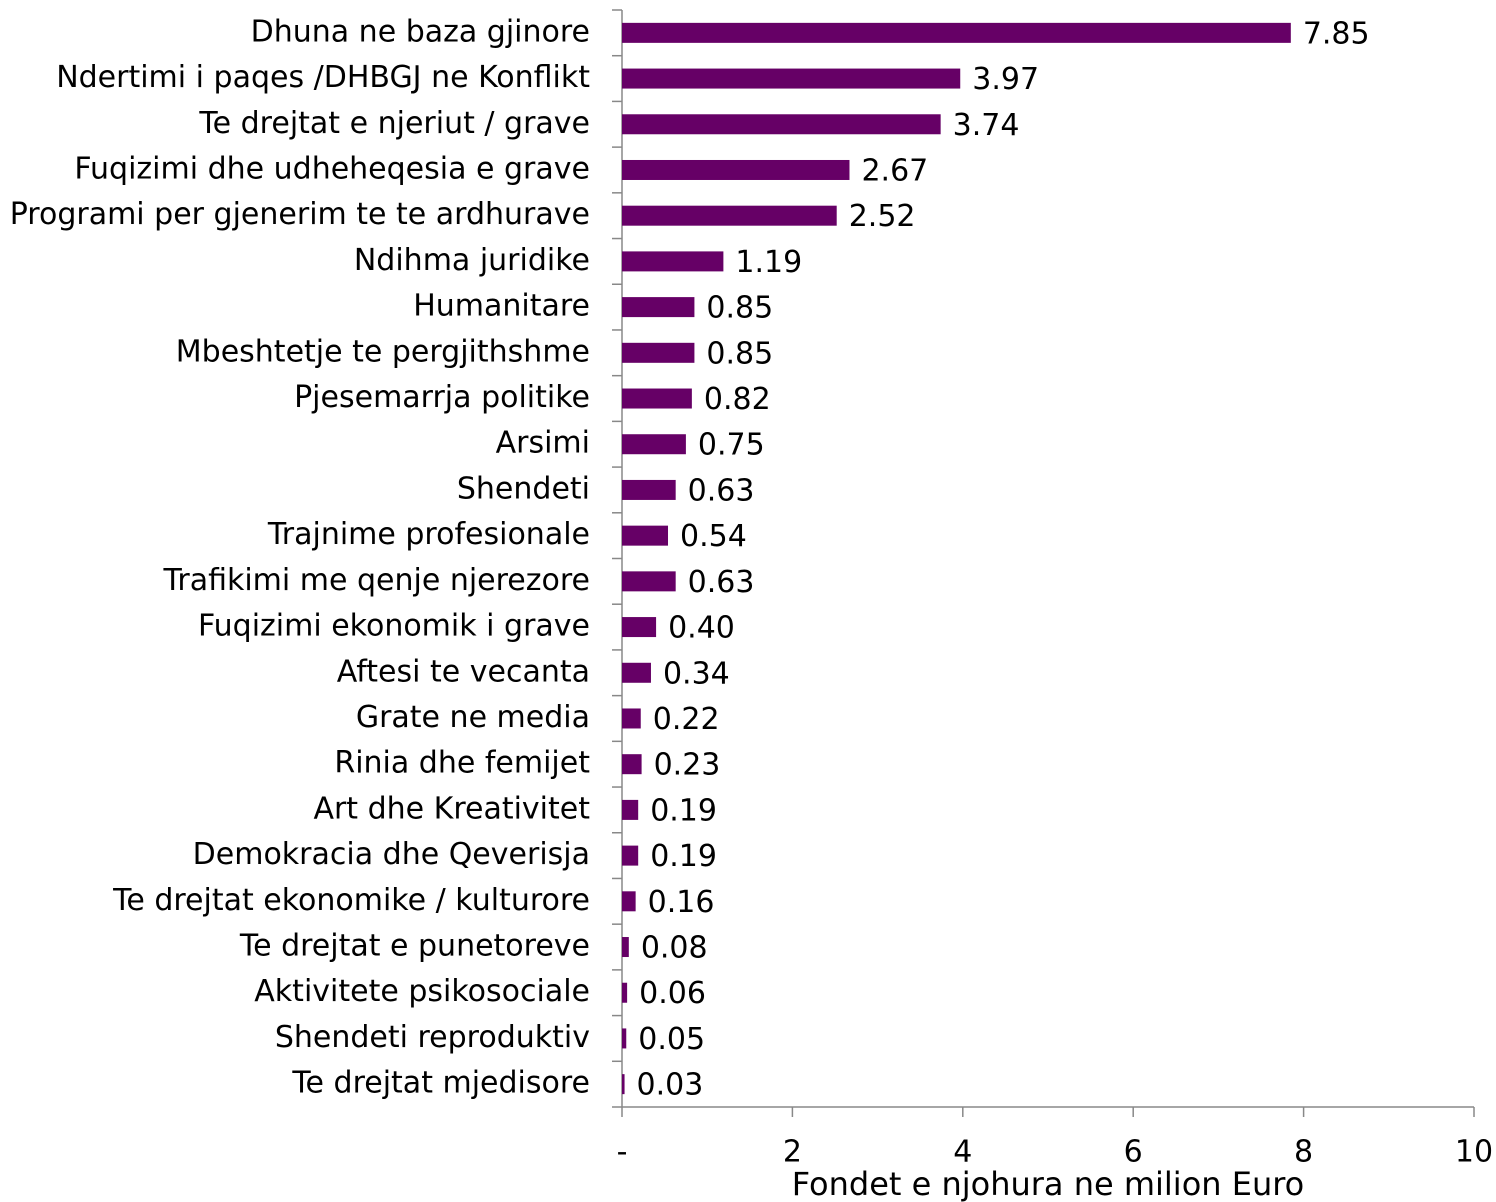 The image size is (1496, 1202). What do you see at coordinates (1133, 1152) in the screenshot?
I see `x-tick-label: 6` at bounding box center [1133, 1152].